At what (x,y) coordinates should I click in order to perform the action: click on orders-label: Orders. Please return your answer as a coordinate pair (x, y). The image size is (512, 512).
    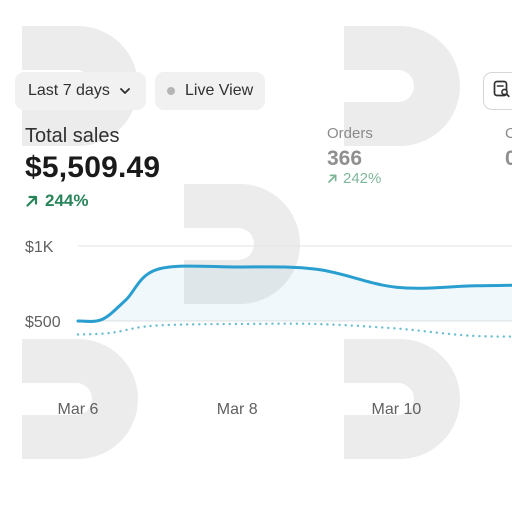
    Looking at the image, I should click on (350, 133).